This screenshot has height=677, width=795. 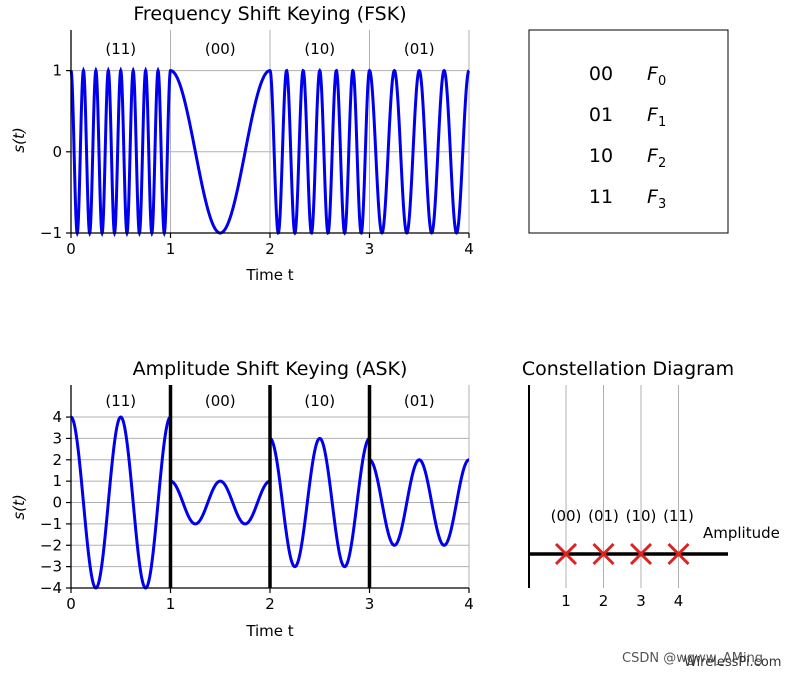 What do you see at coordinates (51, 567) in the screenshot?
I see `y-tick-label: −3` at bounding box center [51, 567].